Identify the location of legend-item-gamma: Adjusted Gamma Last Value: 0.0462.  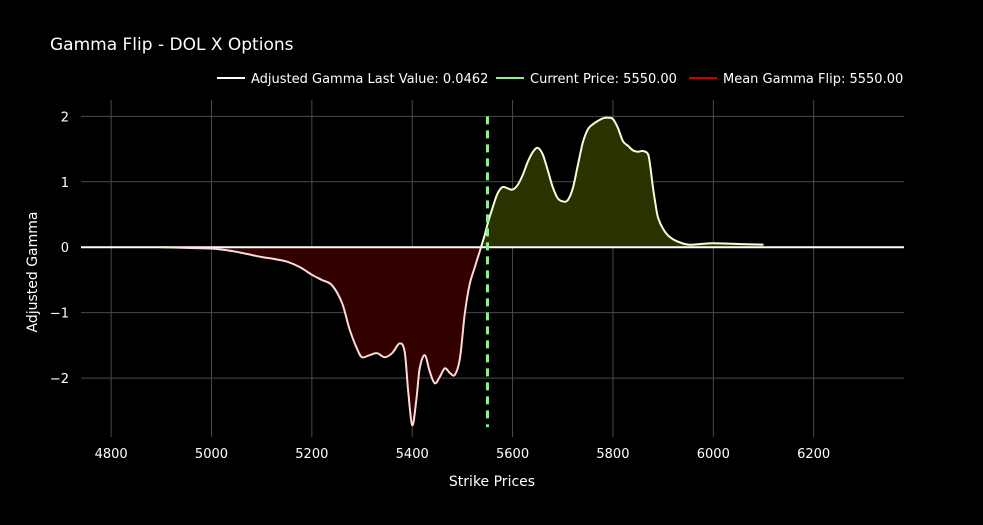
(352, 79).